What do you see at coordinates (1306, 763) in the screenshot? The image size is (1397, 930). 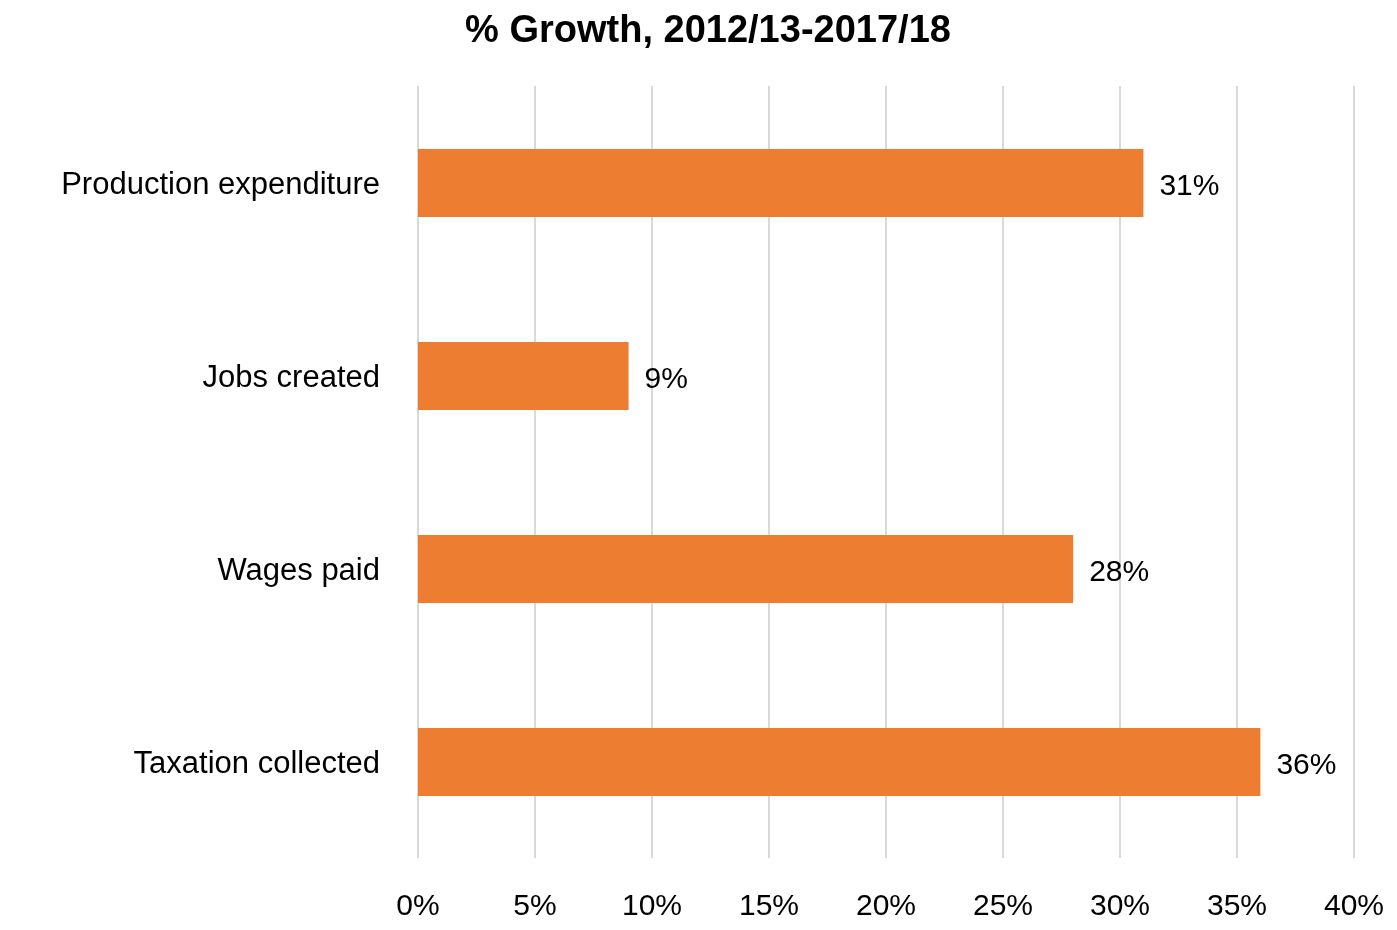 I see `data-label: 36%` at bounding box center [1306, 763].